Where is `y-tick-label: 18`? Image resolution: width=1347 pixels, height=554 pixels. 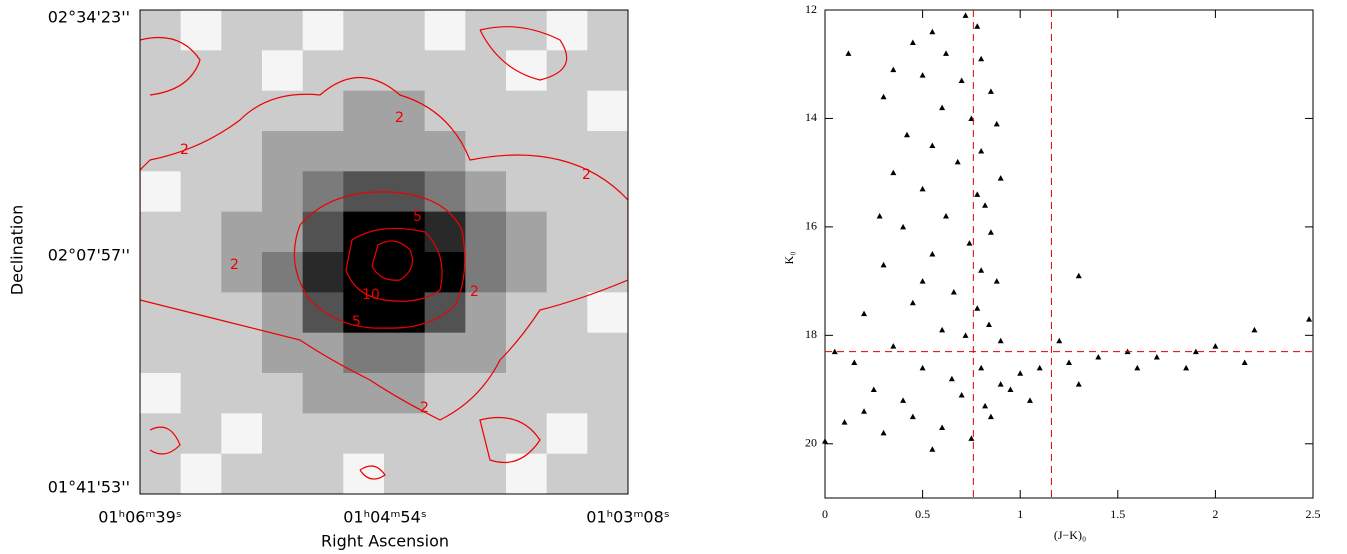 y-tick-label: 18 is located at coordinates (811, 334).